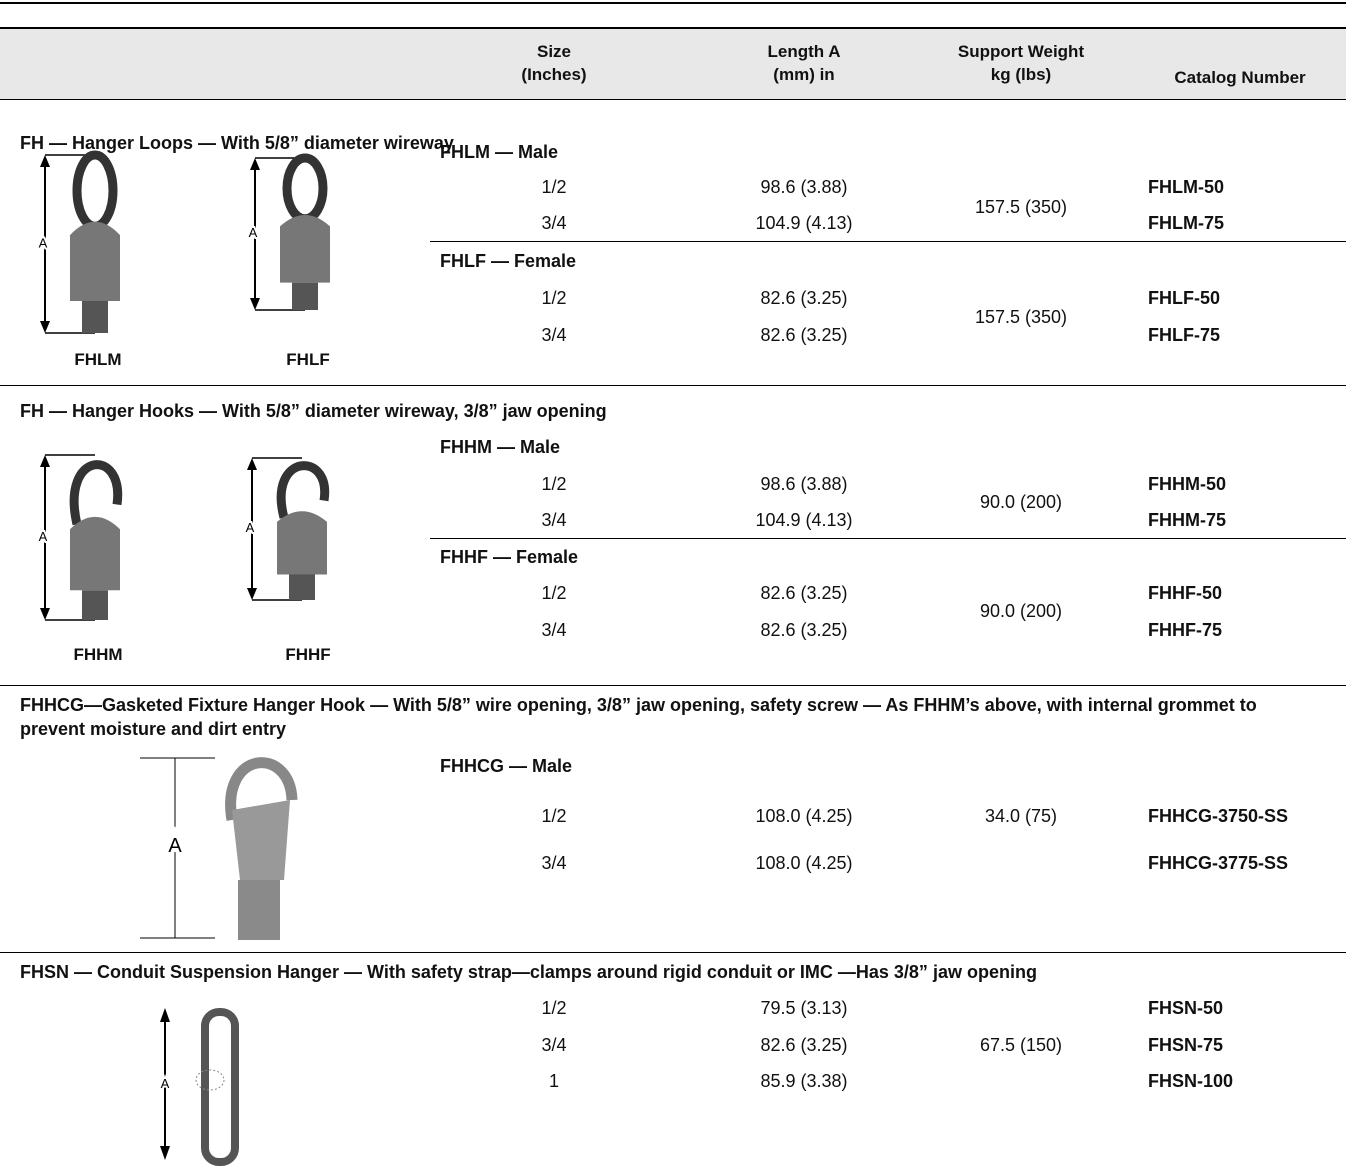 The width and height of the screenshot is (1346, 1175). What do you see at coordinates (308, 359) in the screenshot?
I see `image-caption: FHLF` at bounding box center [308, 359].